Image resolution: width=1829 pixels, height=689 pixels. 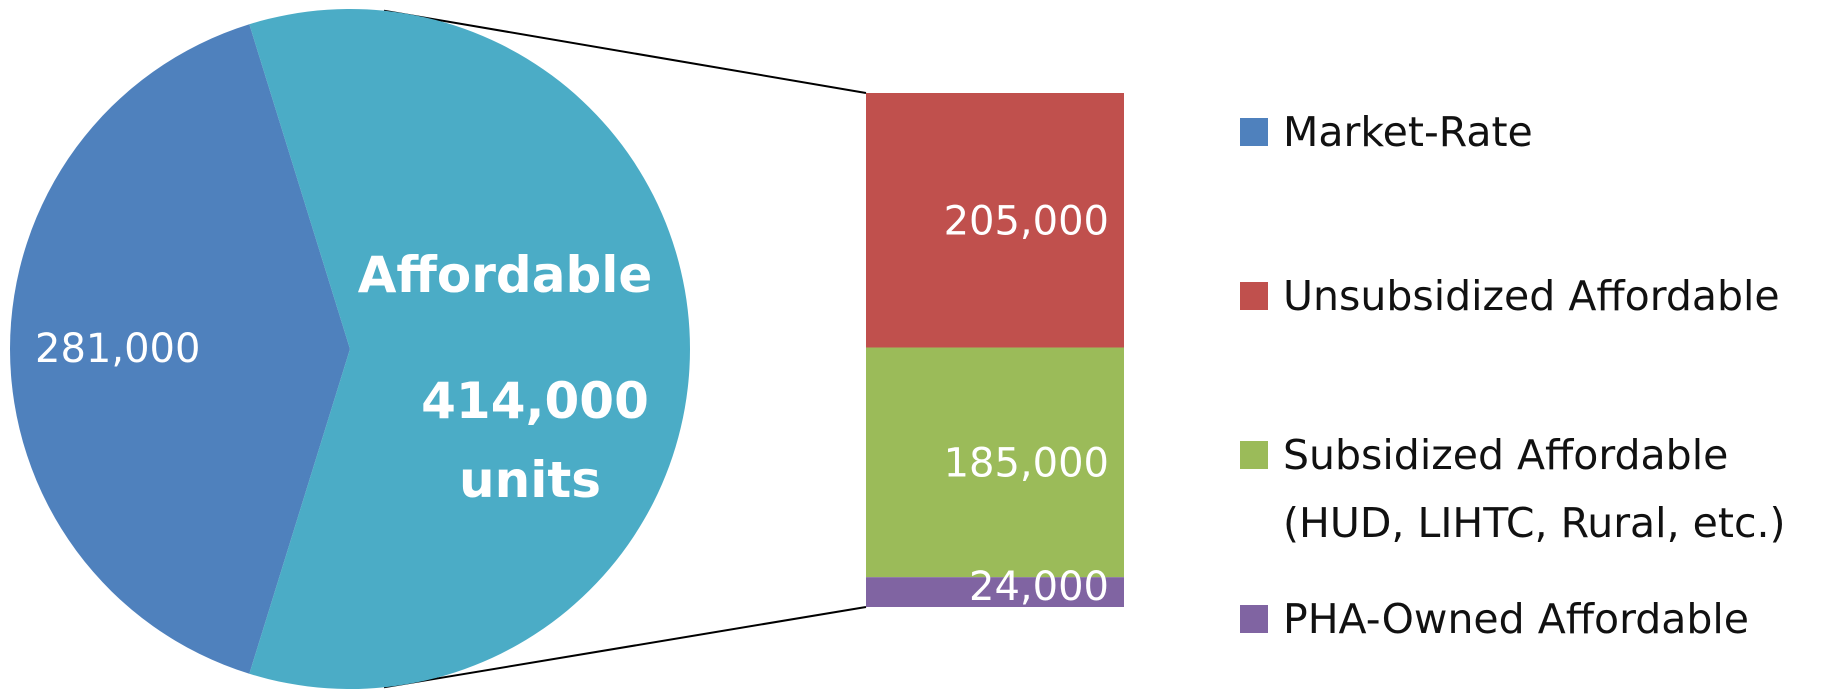 What do you see at coordinates (1516, 619) in the screenshot?
I see `legend-label-3: PHA-Owned Affordable` at bounding box center [1516, 619].